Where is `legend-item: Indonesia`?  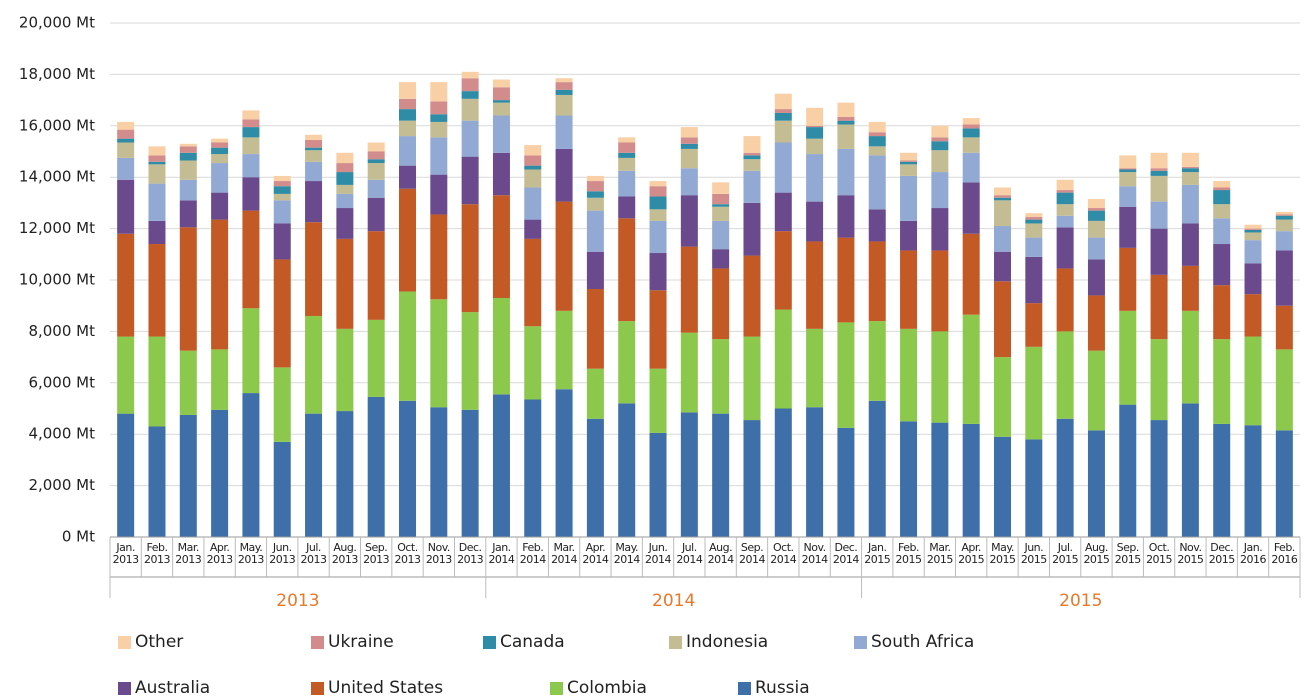
legend-item: Indonesia is located at coordinates (718, 642).